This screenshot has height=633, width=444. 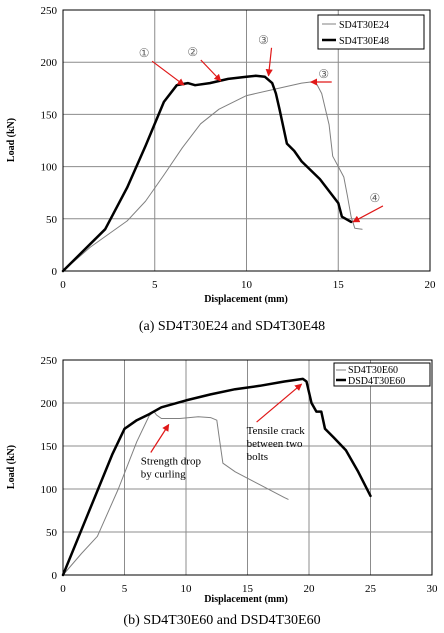 What do you see at coordinates (11, 467) in the screenshot?
I see `chart-b-ylabel: Load (kN)` at bounding box center [11, 467].